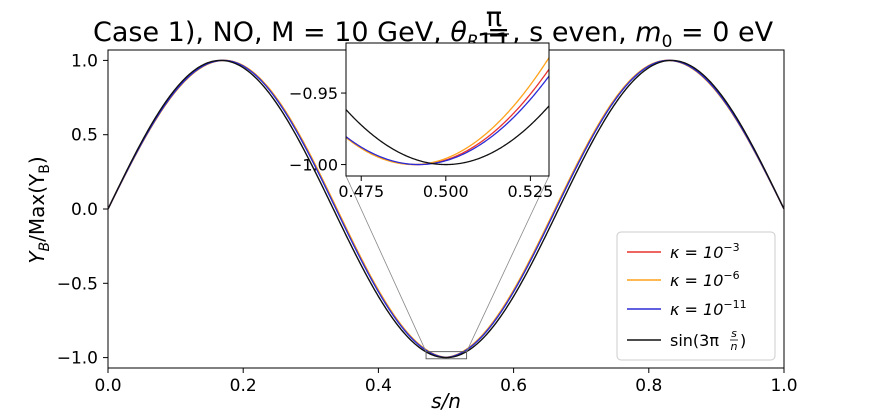  What do you see at coordinates (705, 251) in the screenshot?
I see `legend-label-kappa-1e-3: κ = 10−3` at bounding box center [705, 251].